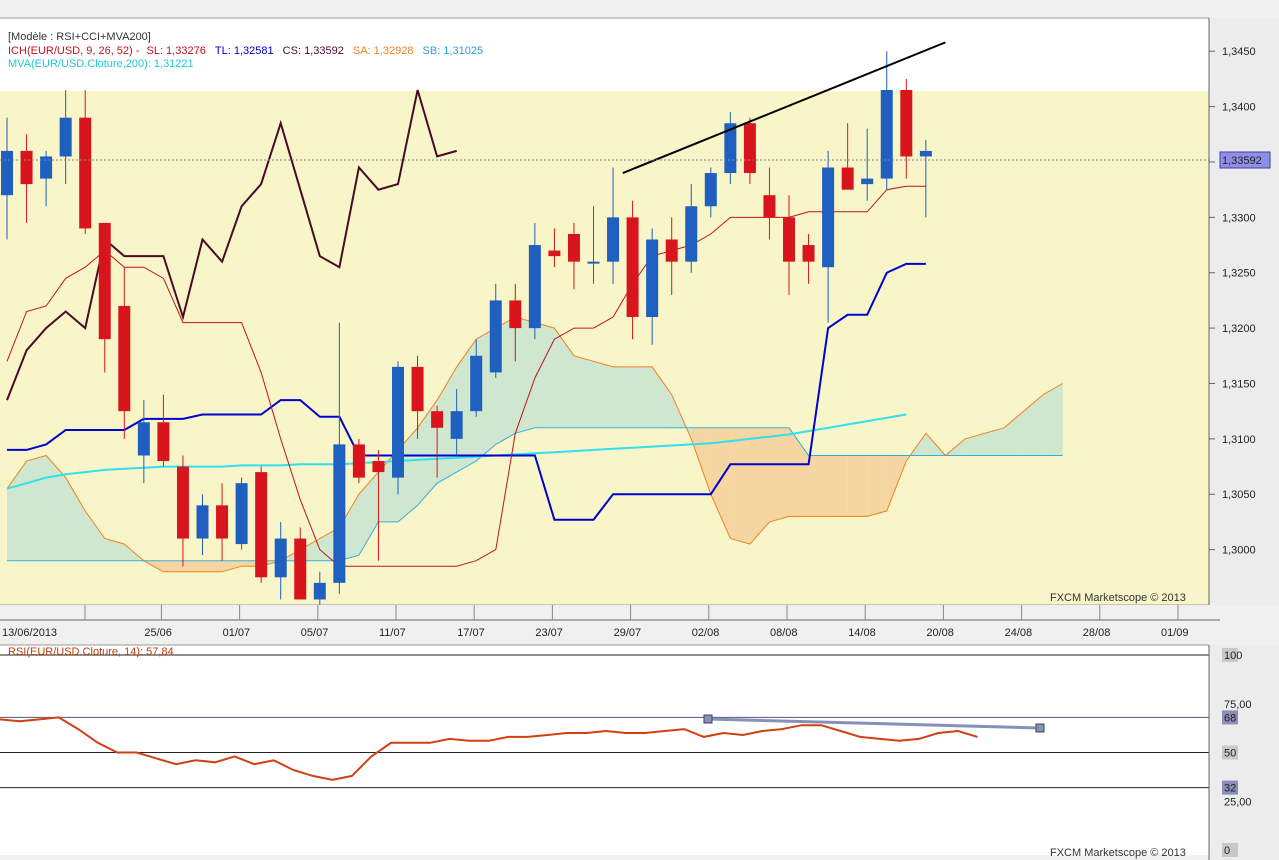 This screenshot has height=860, width=1279. Describe the element at coordinates (874, 723) in the screenshot. I see `rsi-trendline` at that location.